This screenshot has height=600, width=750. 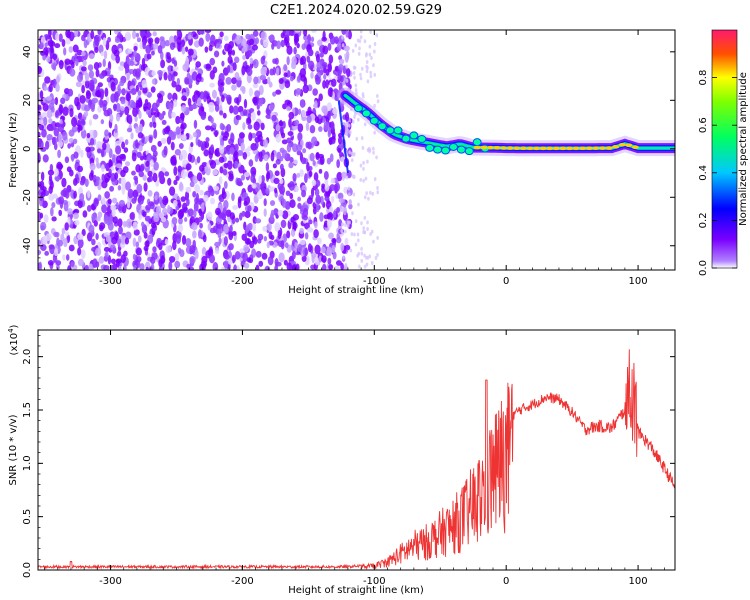 What do you see at coordinates (477, 142) in the screenshot?
I see `signal-blob` at bounding box center [477, 142].